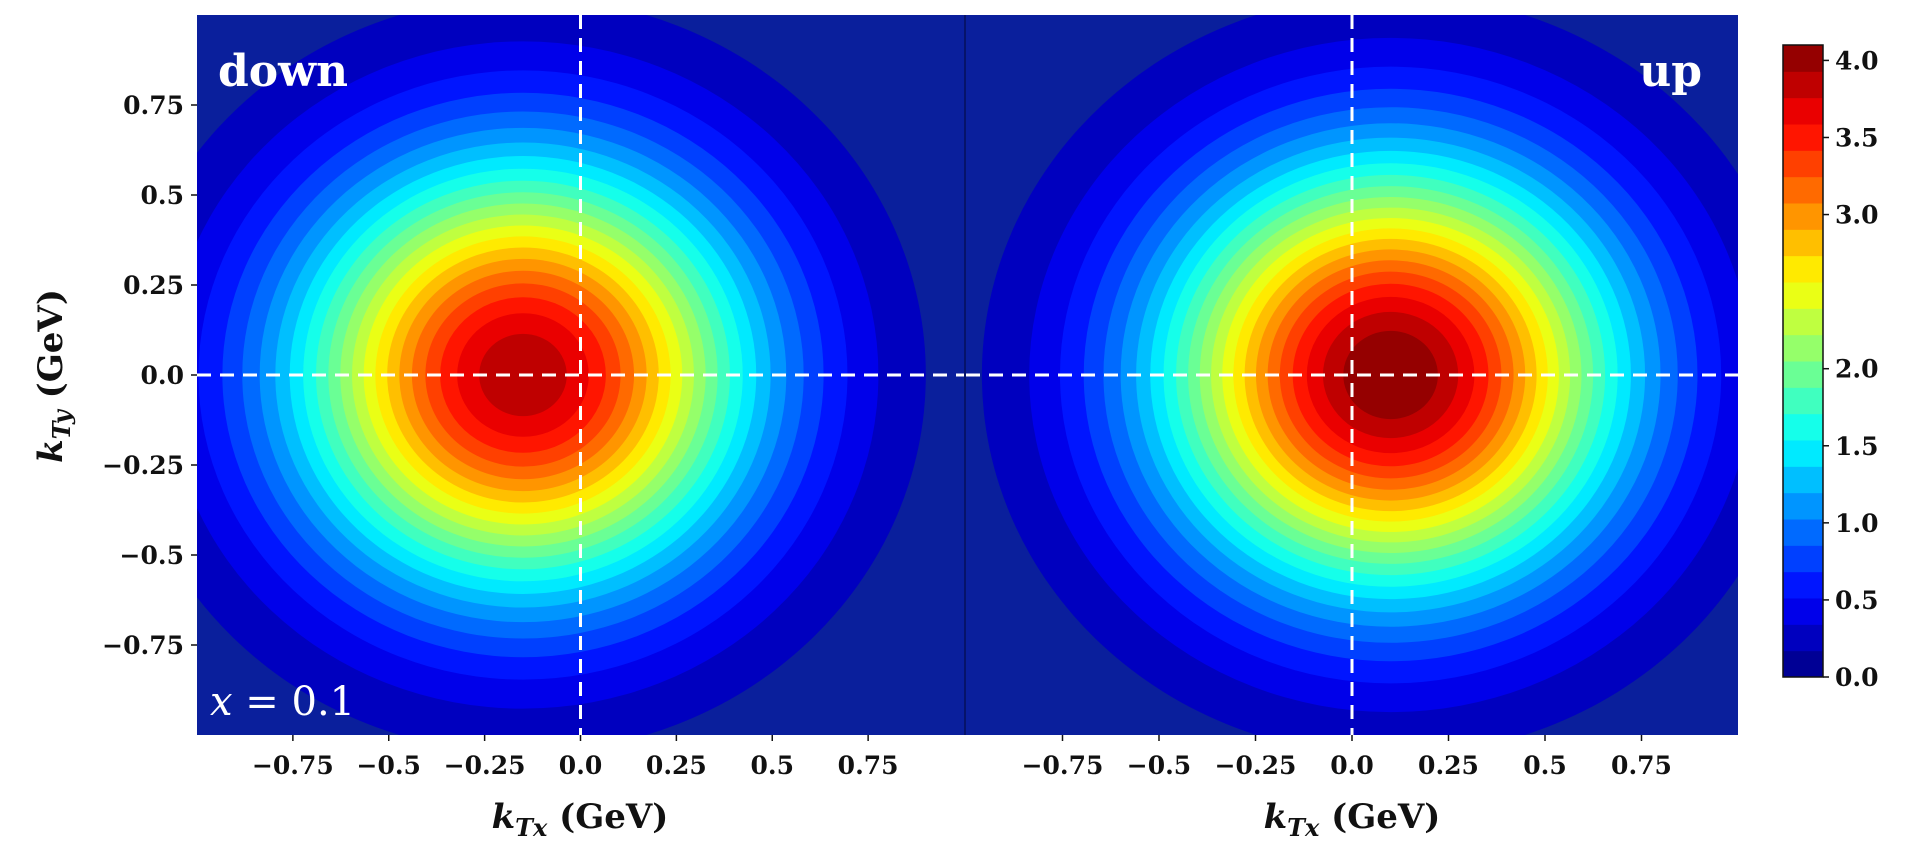 This screenshot has height=867, width=1920. What do you see at coordinates (153, 285) in the screenshot?
I see `y-tick-label: 0.25` at bounding box center [153, 285].